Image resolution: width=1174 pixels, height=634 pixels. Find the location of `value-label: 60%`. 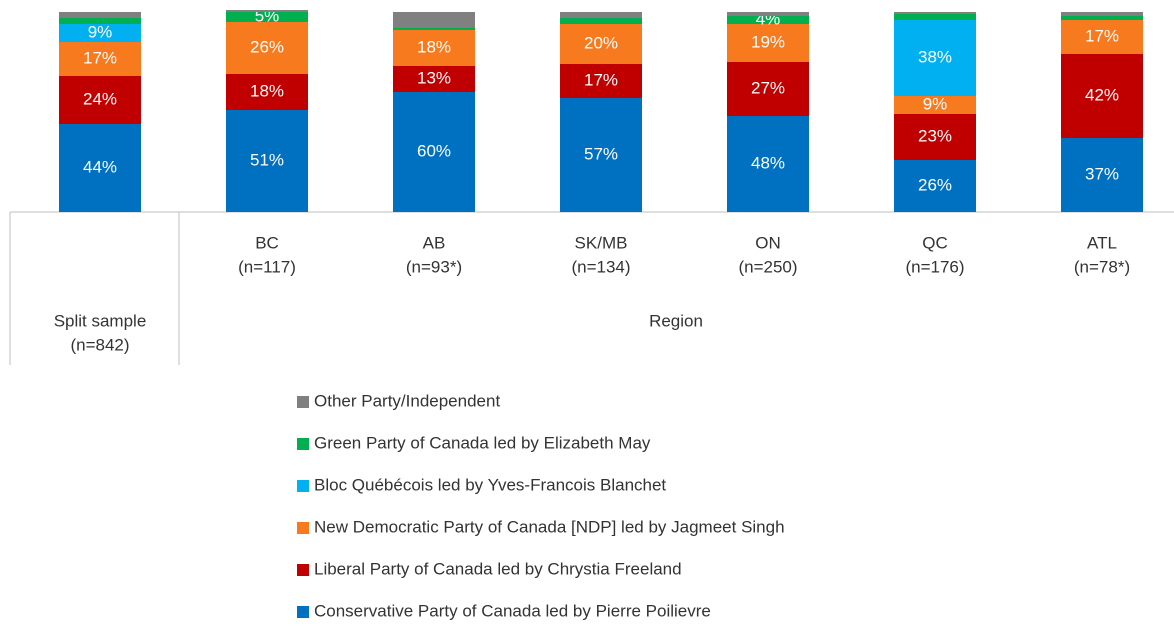

value-label: 60% is located at coordinates (434, 150).